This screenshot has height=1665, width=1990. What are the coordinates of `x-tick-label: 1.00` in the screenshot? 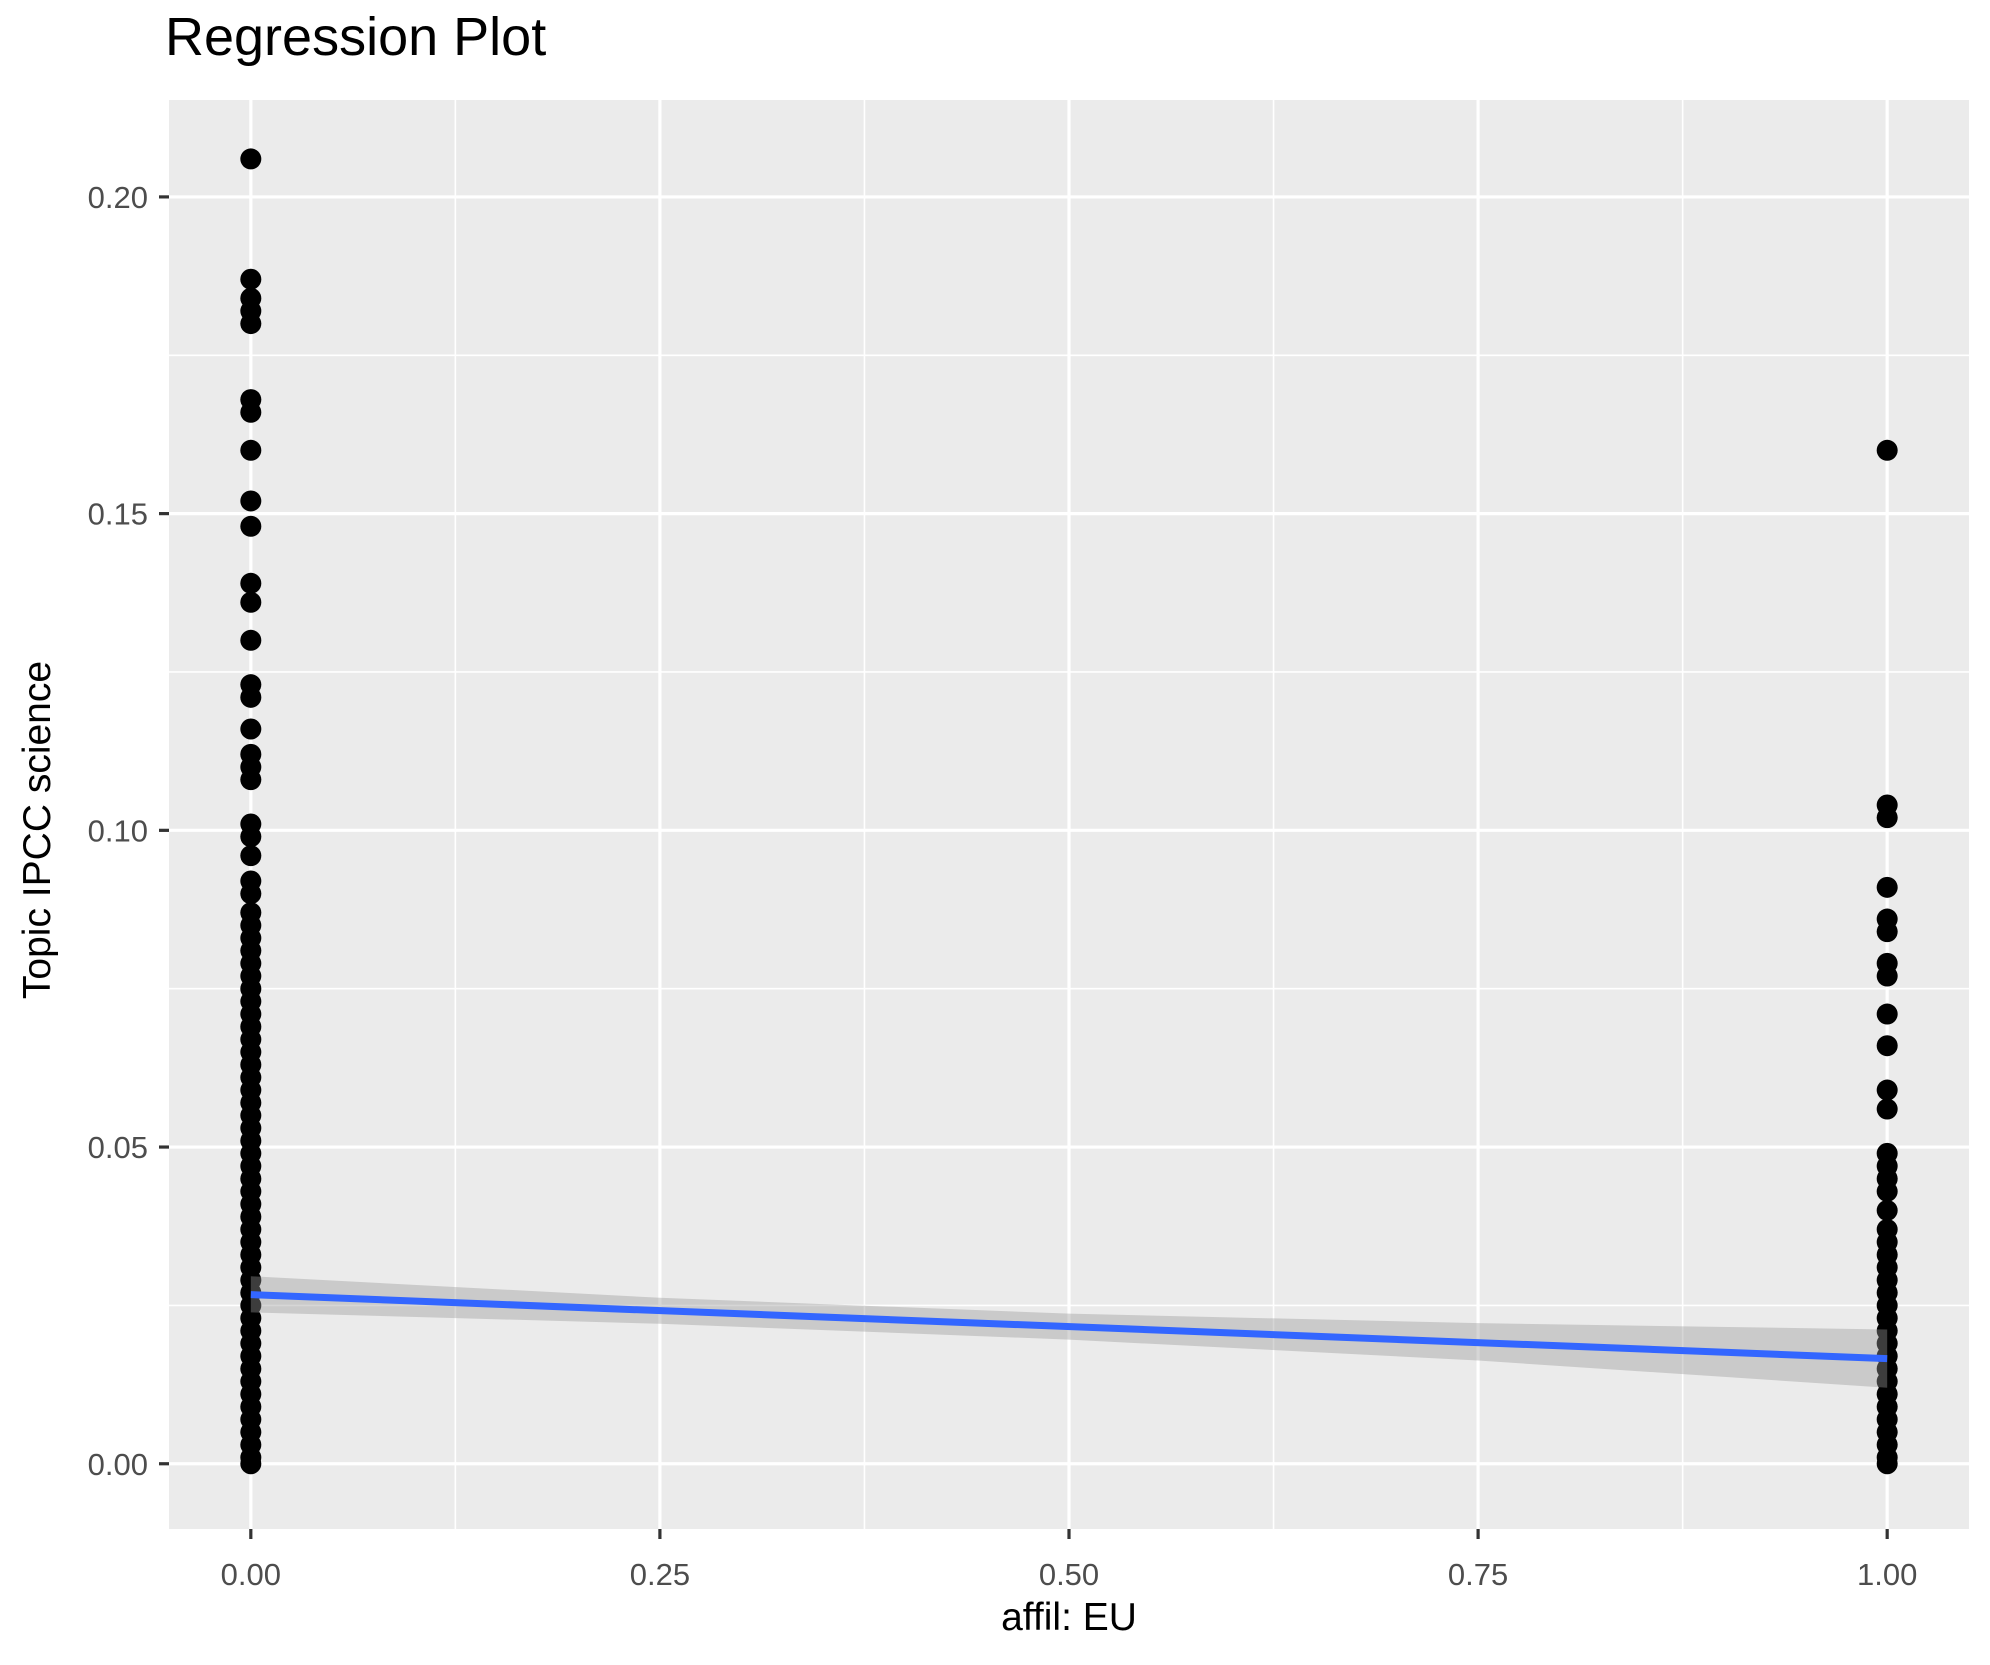 It's located at (1887, 1574).